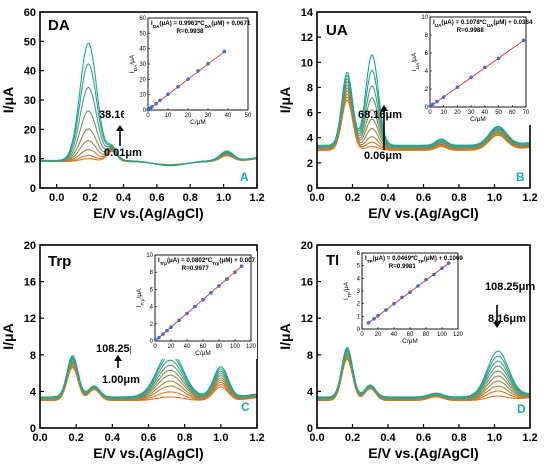 The image size is (550, 466). What do you see at coordinates (190, 31) in the screenshot?
I see `inset-r-value: R=0.9938` at bounding box center [190, 31].